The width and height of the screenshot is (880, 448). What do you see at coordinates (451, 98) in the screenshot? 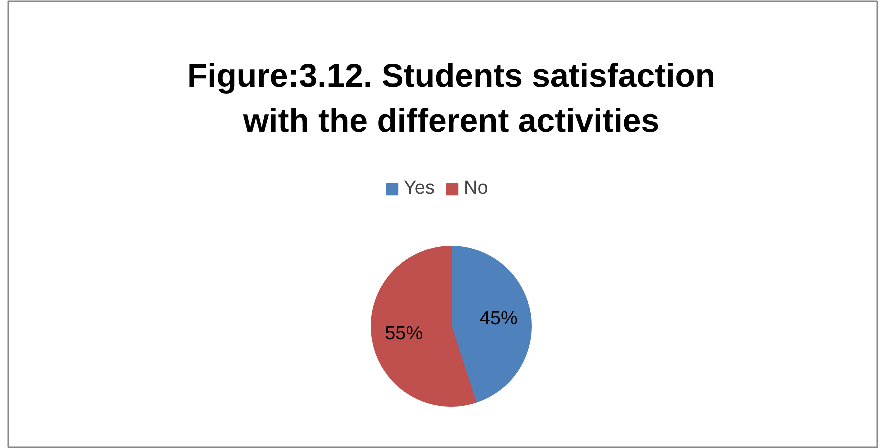
I see `chart-title: Figure:3.12. Students satisfaction with the different activities` at bounding box center [451, 98].